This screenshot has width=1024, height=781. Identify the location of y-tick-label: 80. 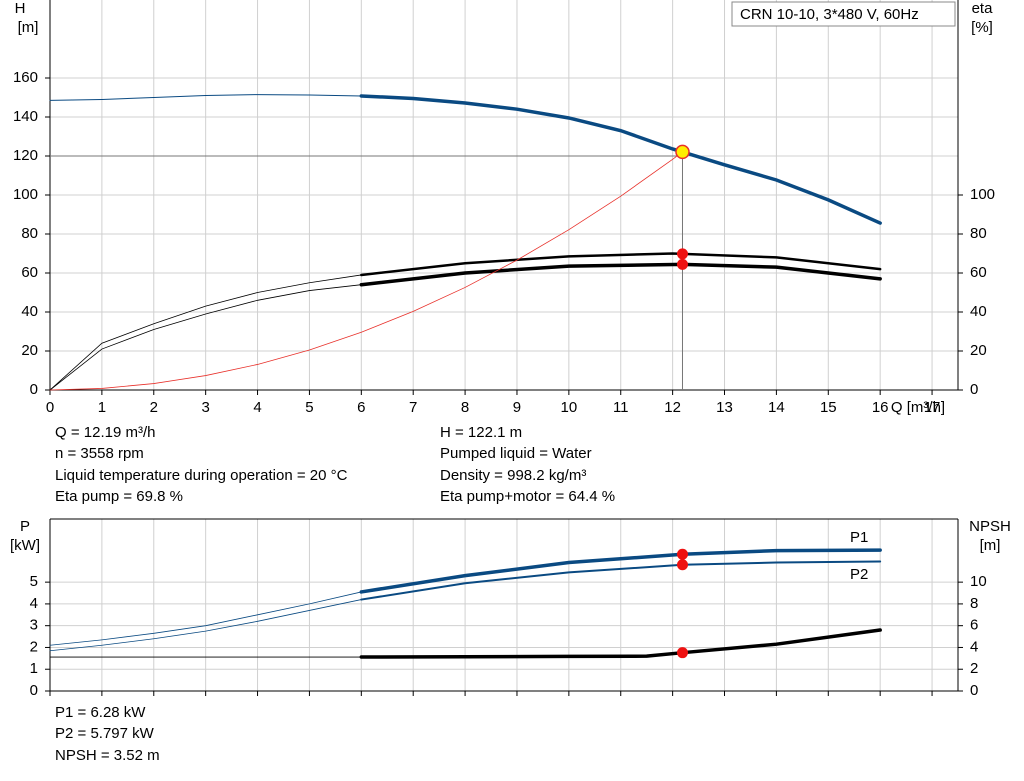
(29, 233).